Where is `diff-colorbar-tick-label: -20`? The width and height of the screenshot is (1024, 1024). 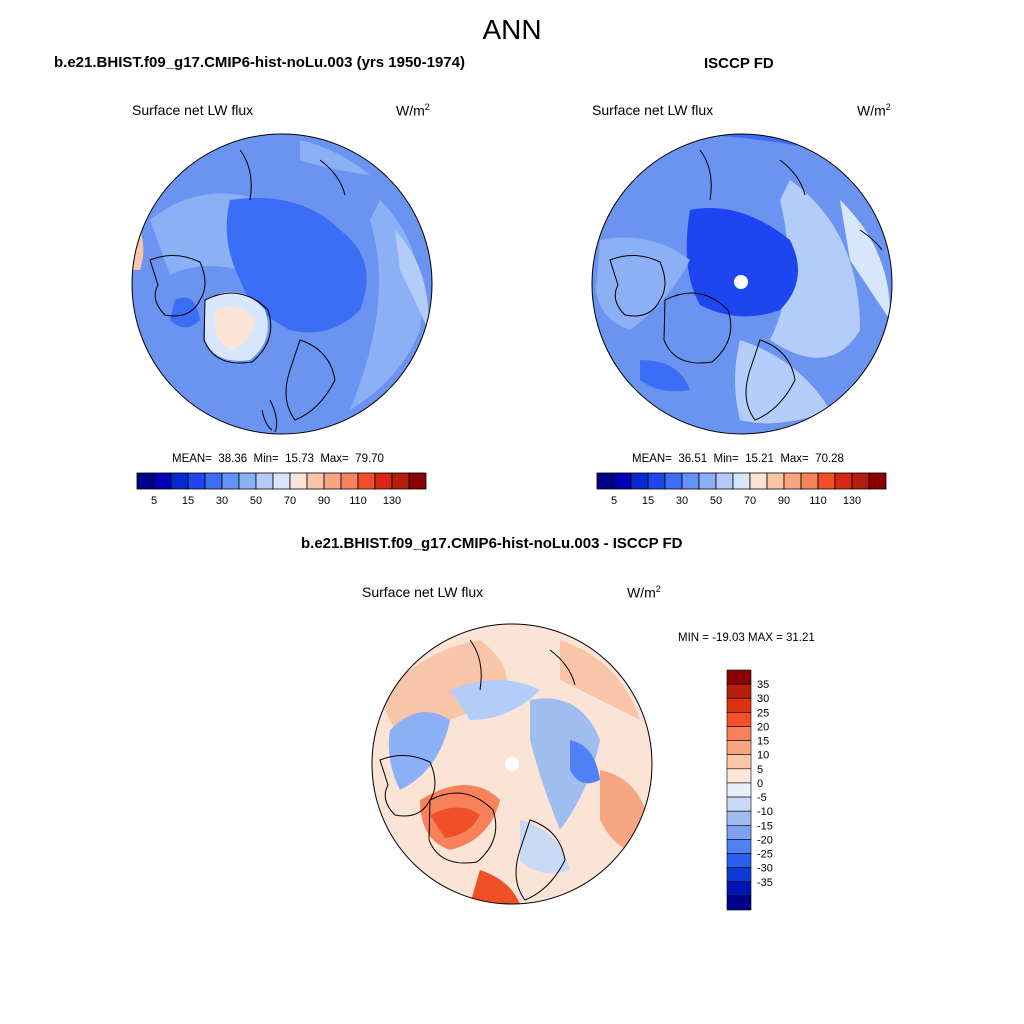
diff-colorbar-tick-label: -20 is located at coordinates (765, 840).